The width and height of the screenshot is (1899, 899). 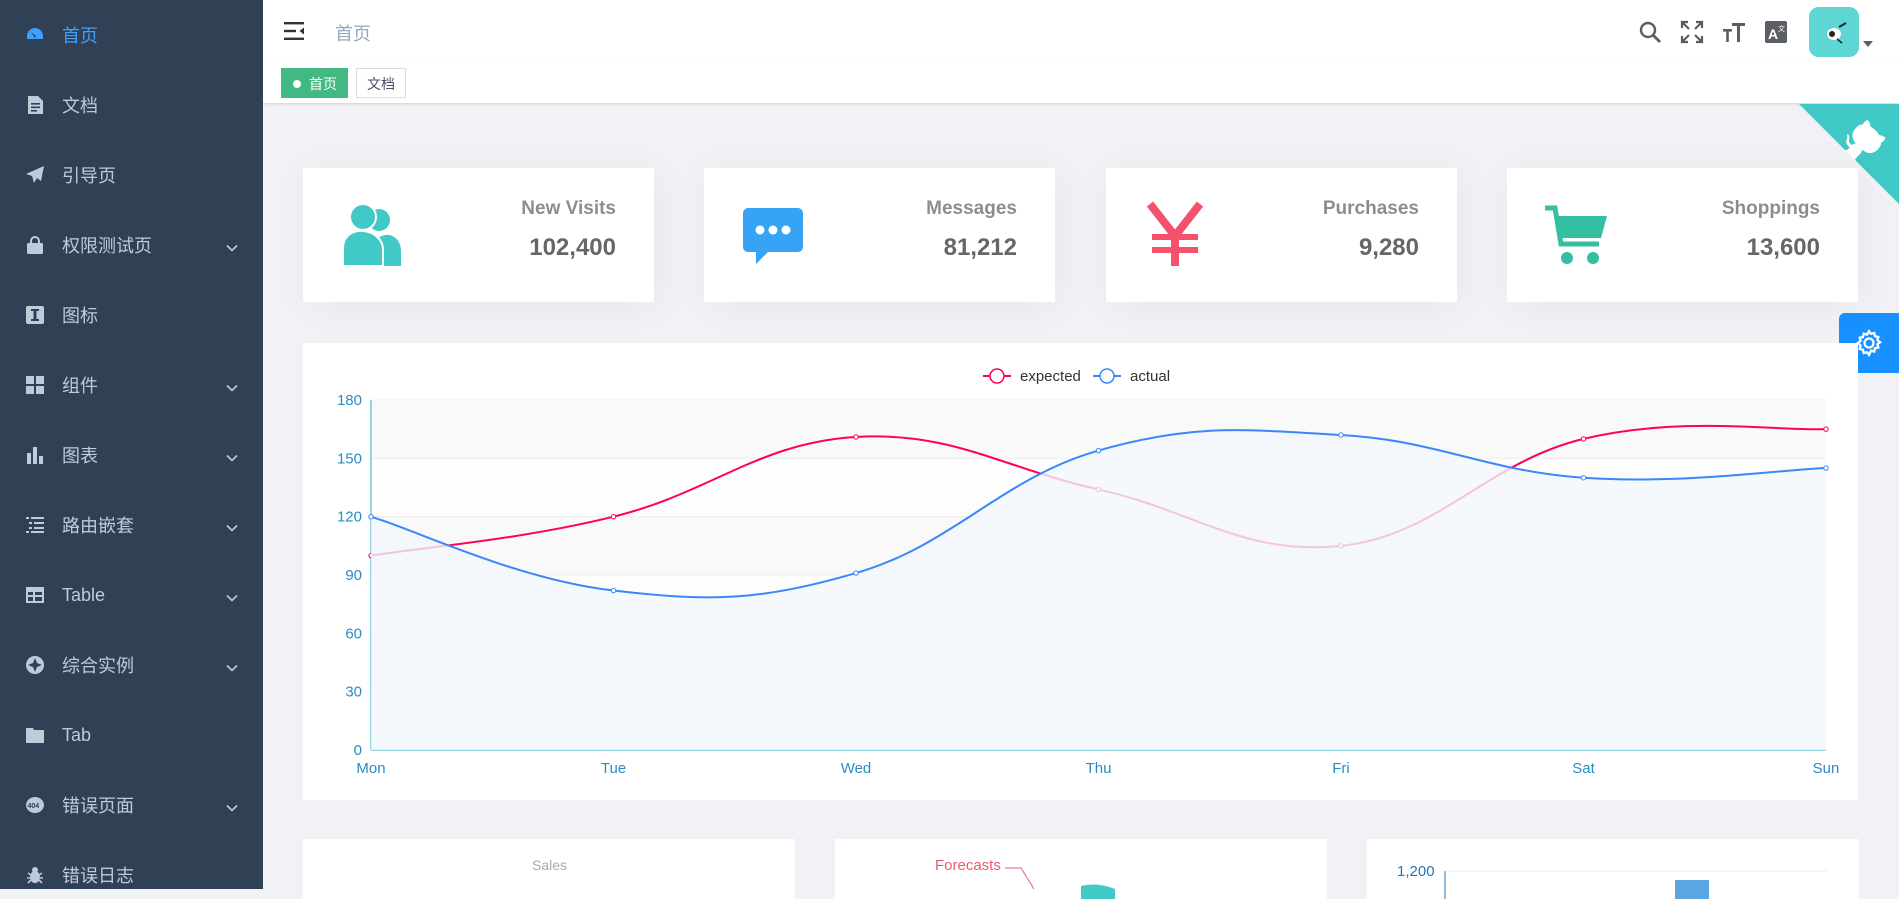 What do you see at coordinates (1773, 34) in the screenshot?
I see `svg-text: A` at bounding box center [1773, 34].